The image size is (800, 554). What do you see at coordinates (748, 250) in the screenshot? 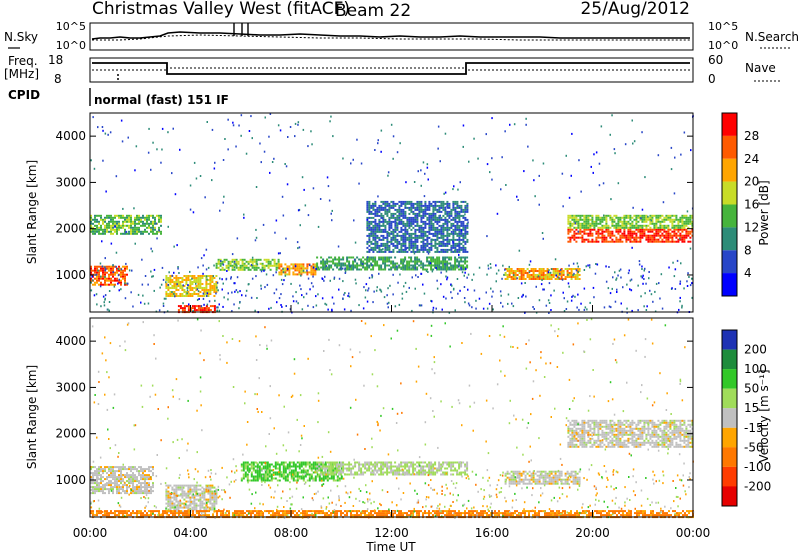
I see `power-colorbar-tick: 8` at bounding box center [748, 250].